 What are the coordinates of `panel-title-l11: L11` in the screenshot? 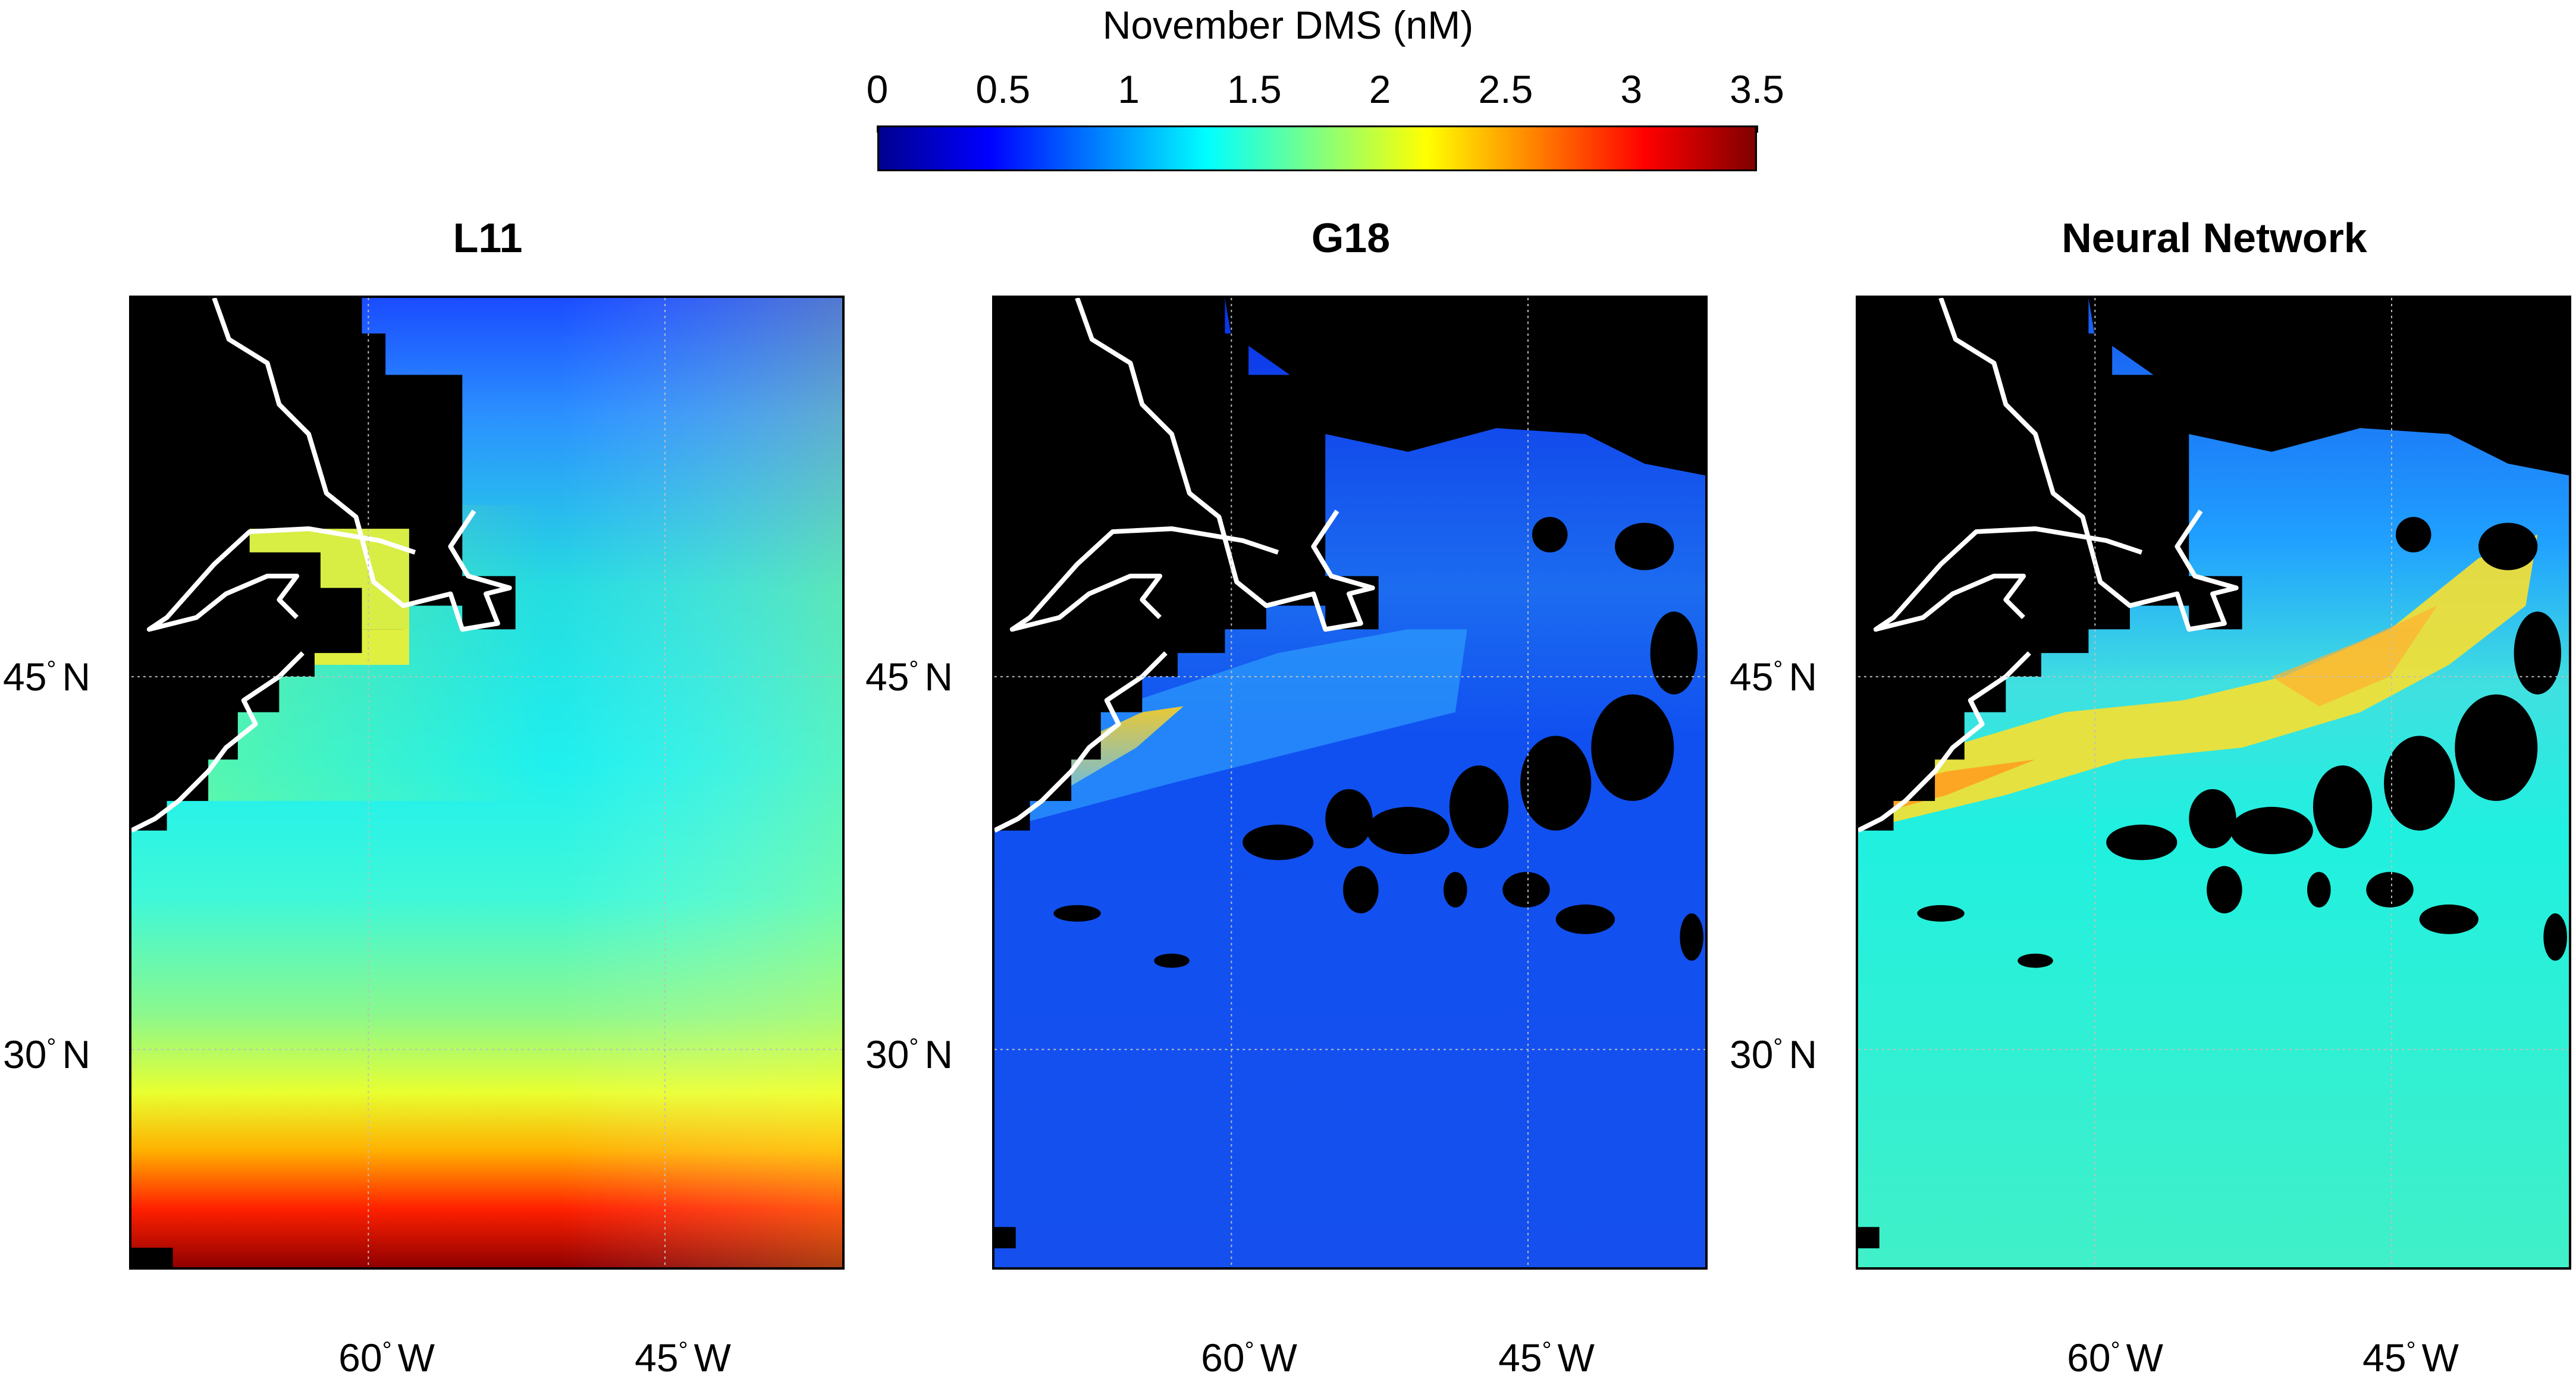 It's located at (488, 238).